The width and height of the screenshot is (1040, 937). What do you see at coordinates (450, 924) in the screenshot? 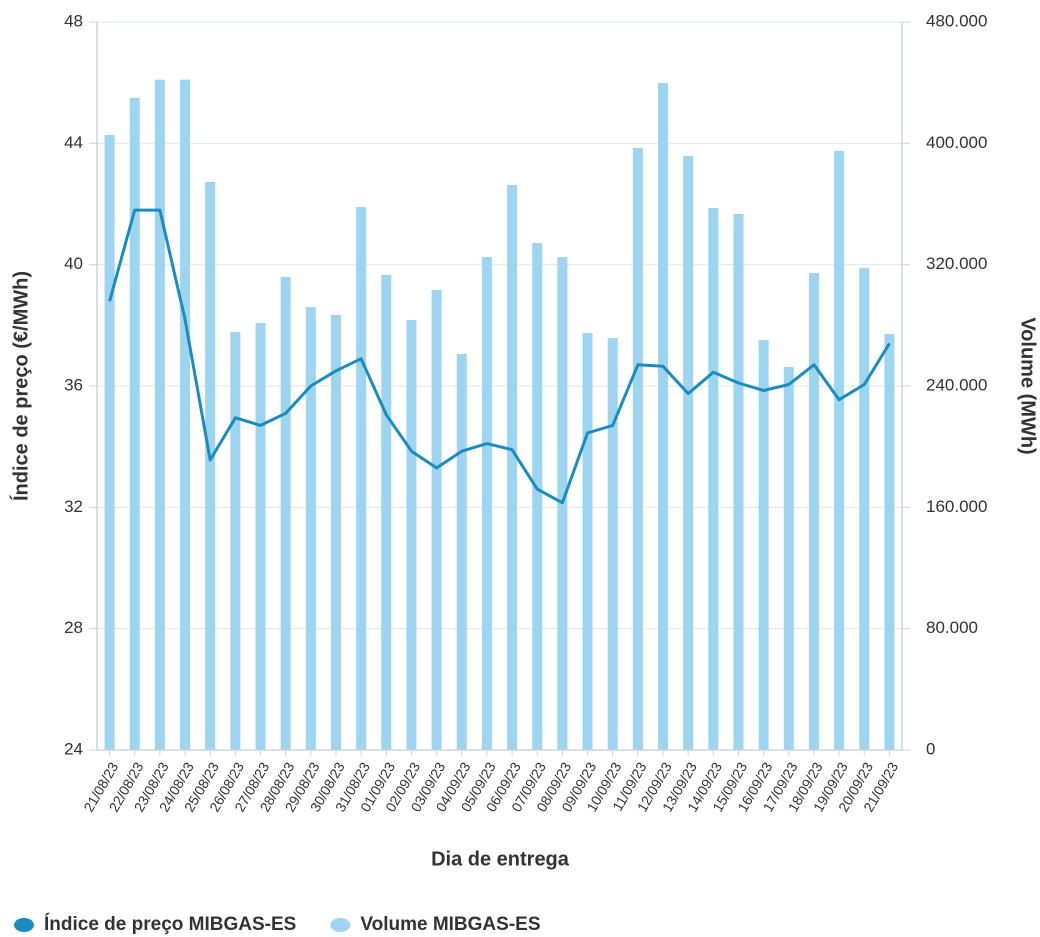
I see `legend-text: Volume MIBGAS-ES` at bounding box center [450, 924].